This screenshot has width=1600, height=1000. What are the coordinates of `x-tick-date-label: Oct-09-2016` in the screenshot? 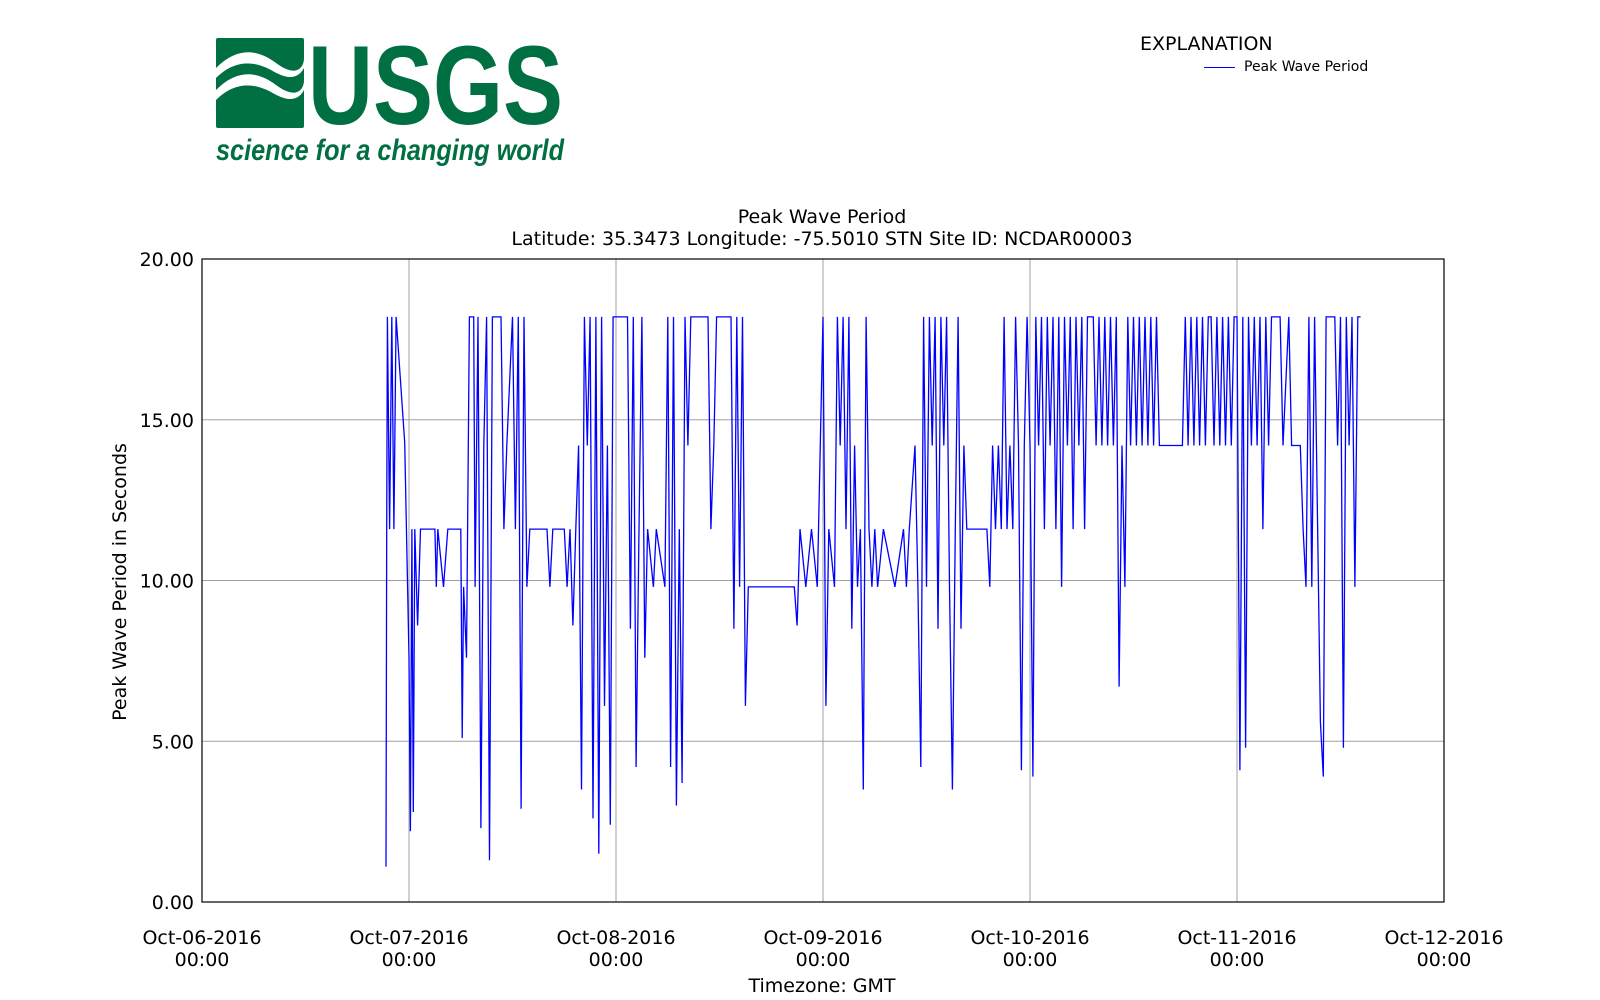 It's located at (822, 938).